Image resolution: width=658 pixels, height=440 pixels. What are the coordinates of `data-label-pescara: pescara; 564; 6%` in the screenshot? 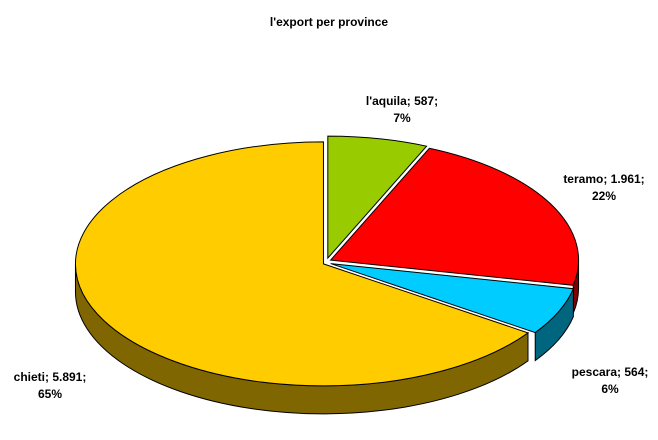 It's located at (610, 380).